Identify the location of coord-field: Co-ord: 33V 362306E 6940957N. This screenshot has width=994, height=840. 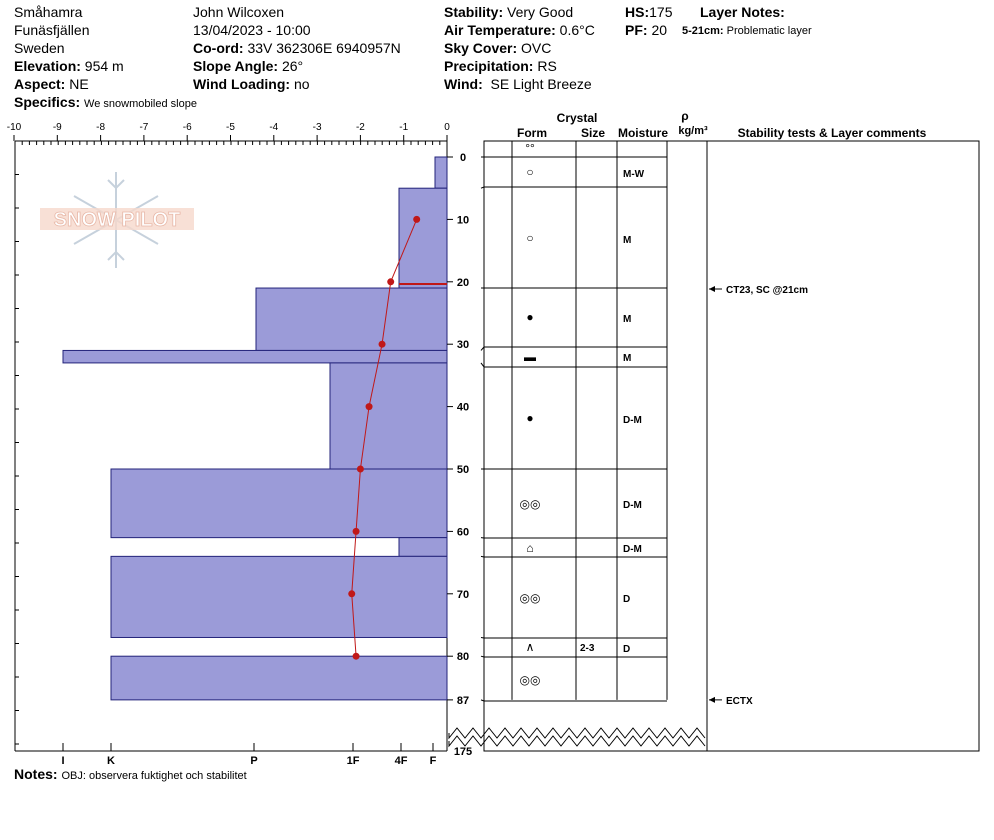
(297, 48).